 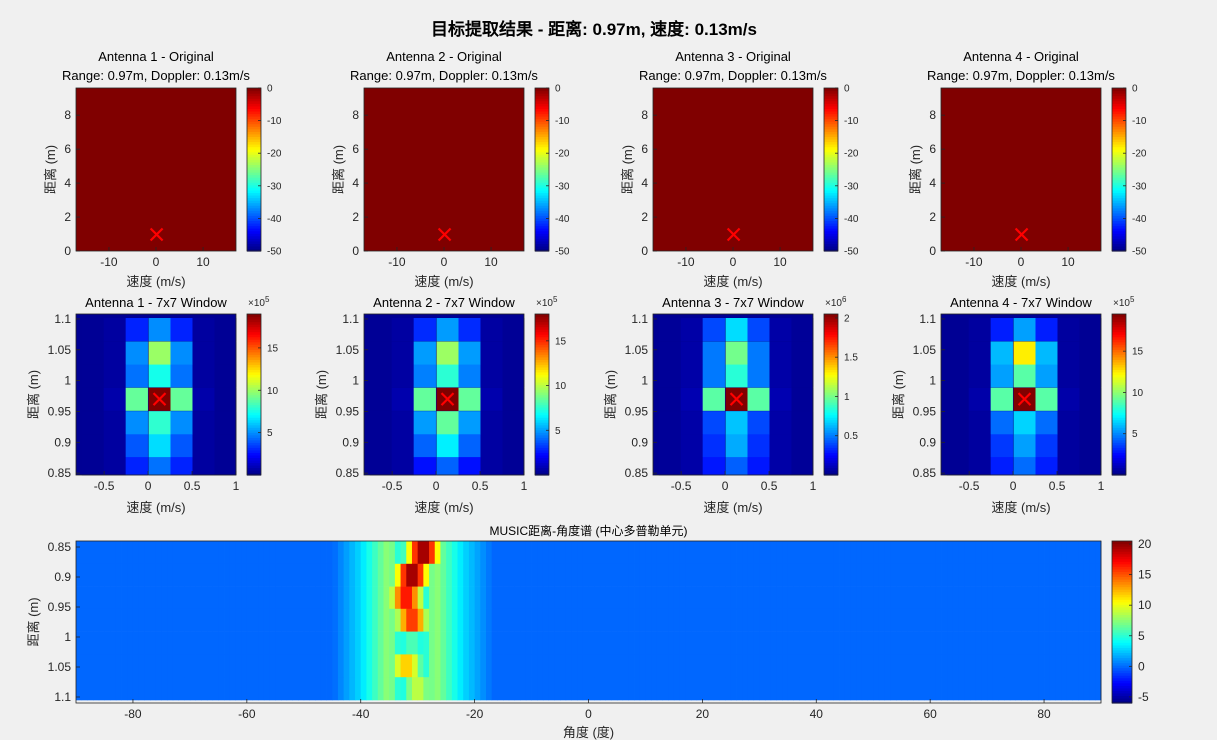 I want to click on y-tick-label: 0.9, so click(x=350, y=442).